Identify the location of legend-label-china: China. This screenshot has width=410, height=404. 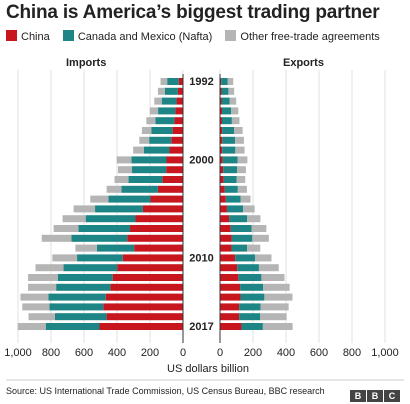
(35, 37).